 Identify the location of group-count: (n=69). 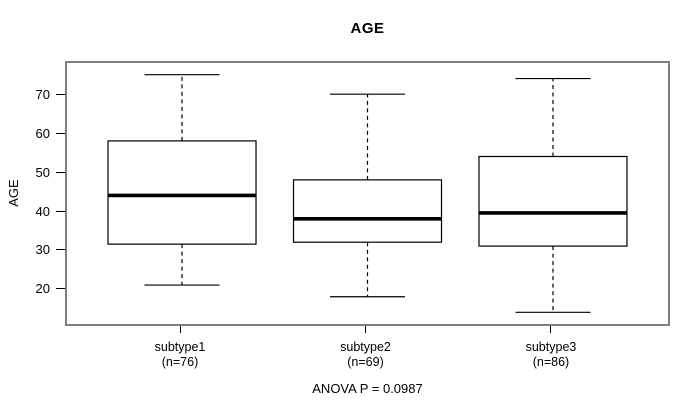
(365, 362).